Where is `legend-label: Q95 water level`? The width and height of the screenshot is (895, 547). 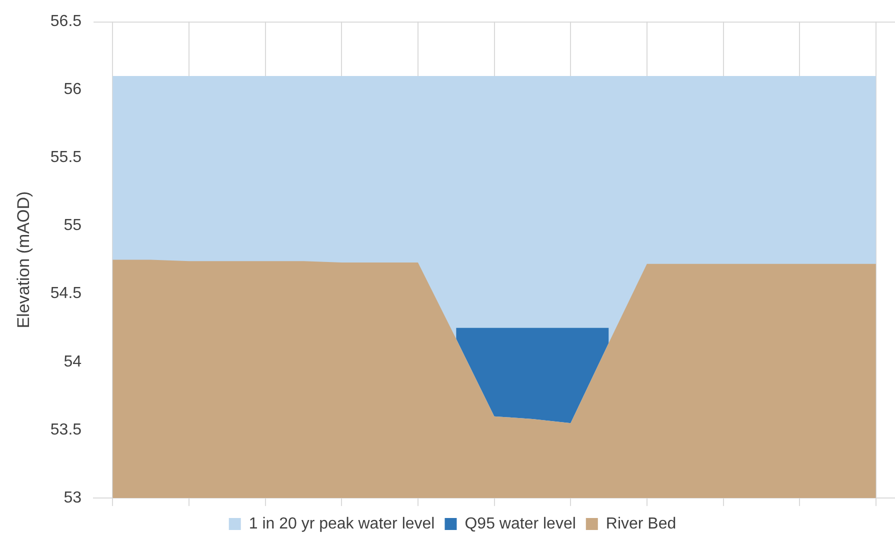
legend-label: Q95 water level is located at coordinates (520, 523).